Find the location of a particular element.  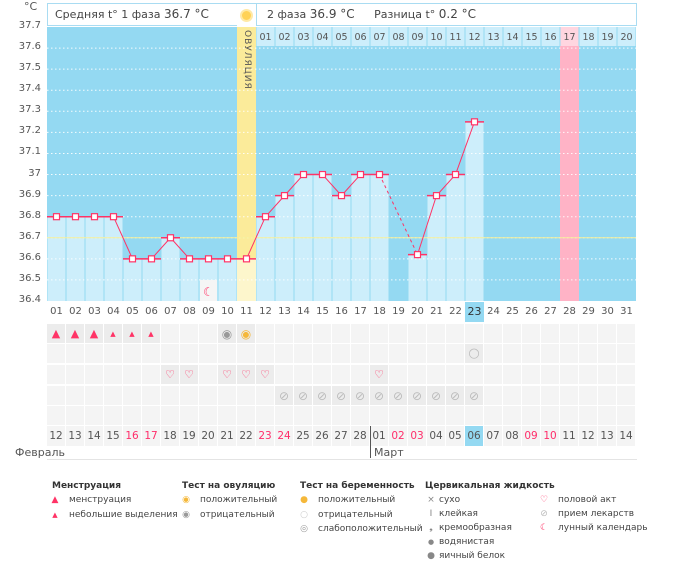

pregtest-positive-icon: ● is located at coordinates (304, 500).